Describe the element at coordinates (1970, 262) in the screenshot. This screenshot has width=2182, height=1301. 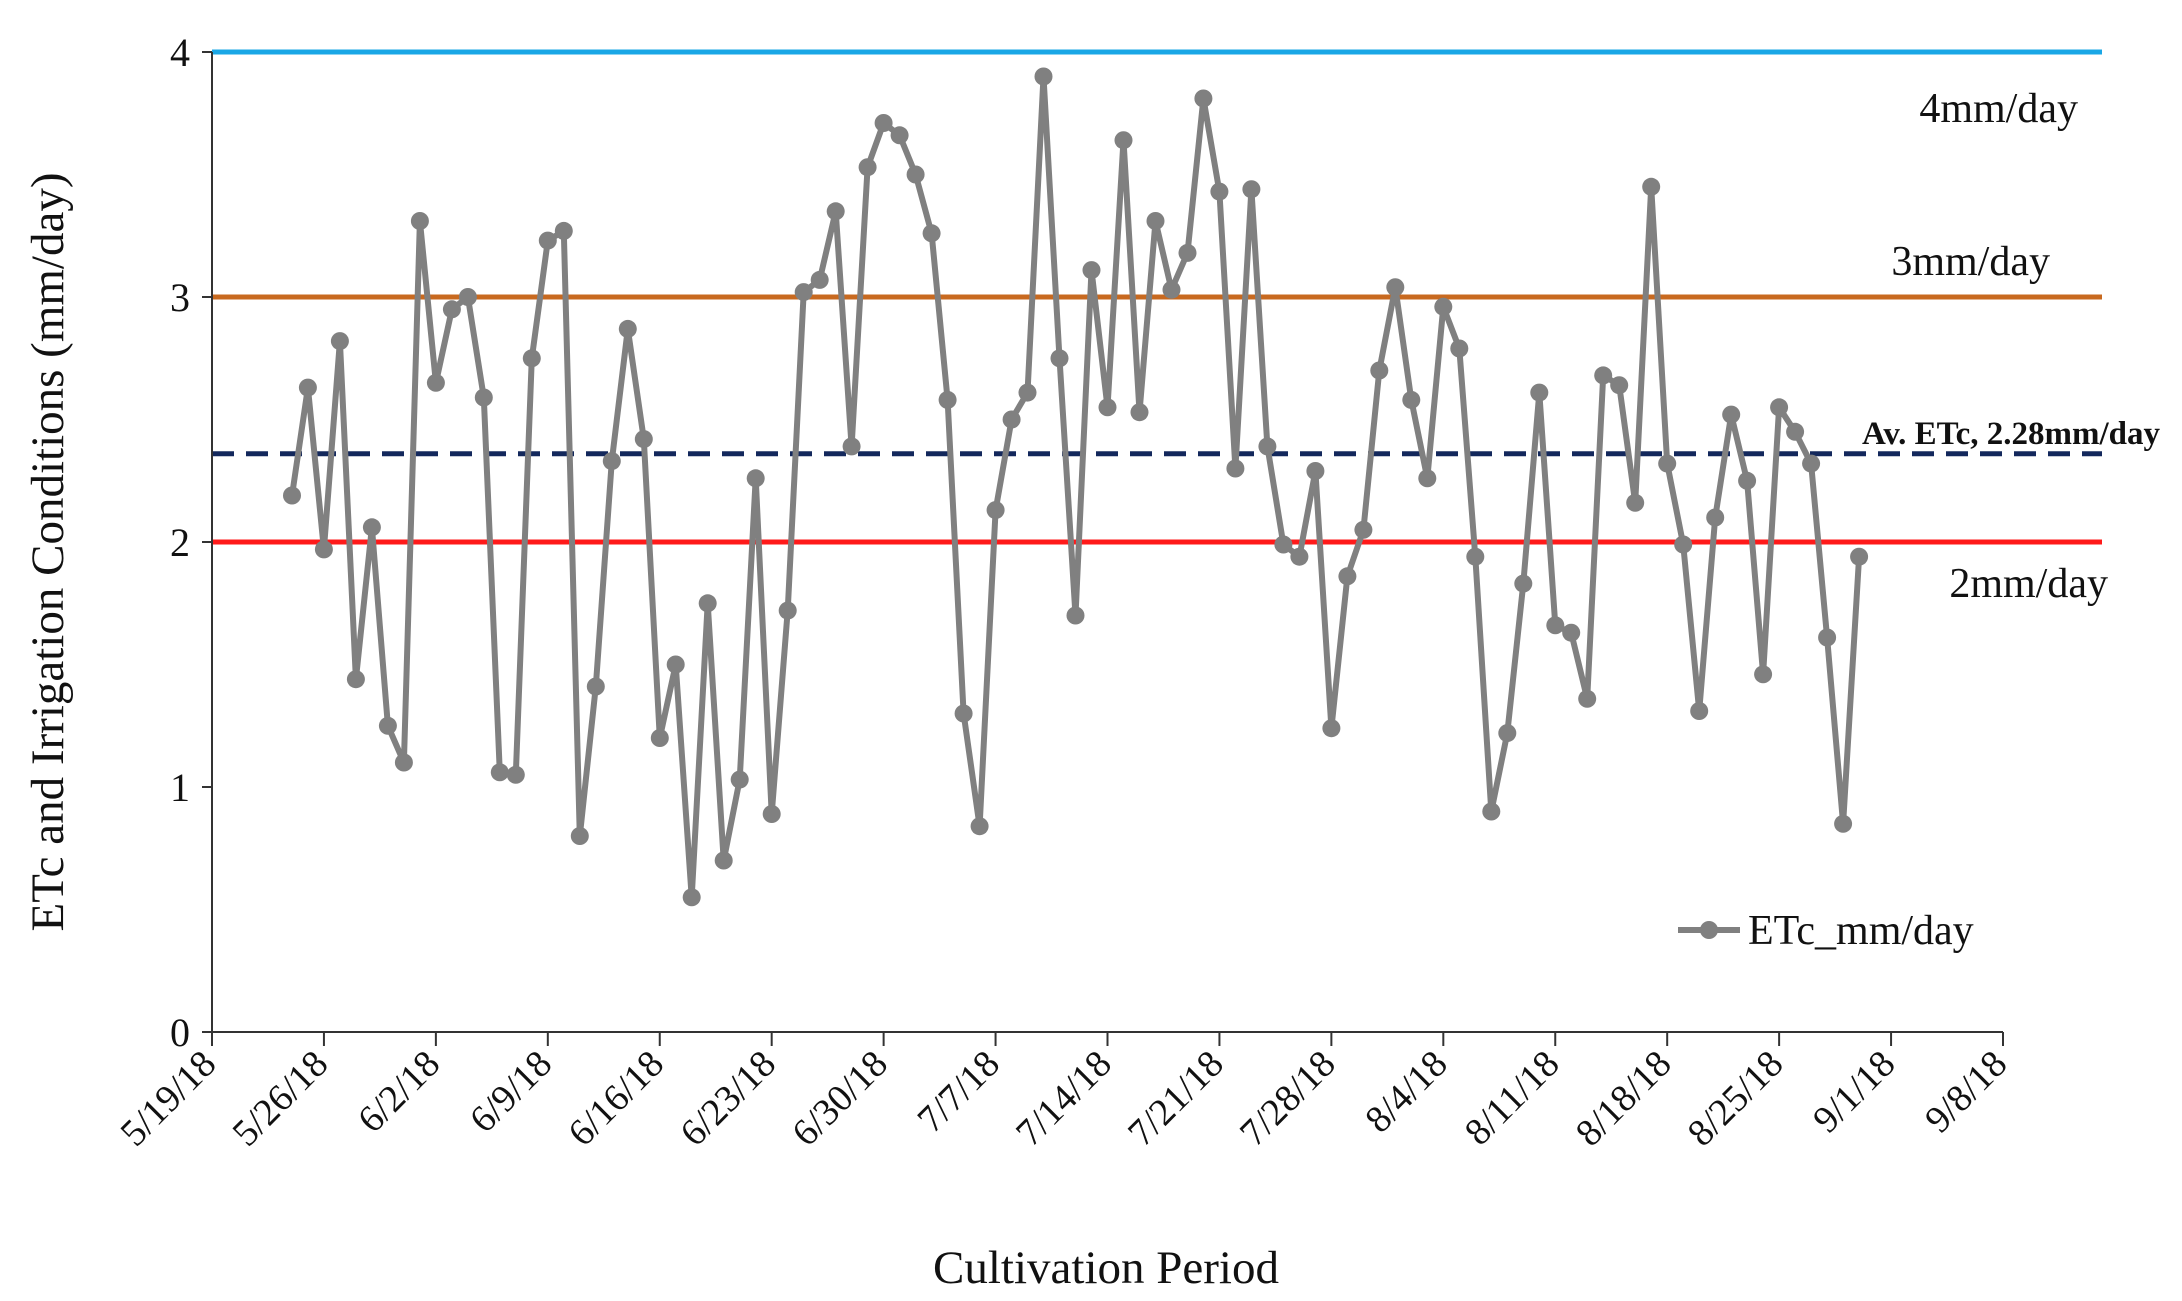
I see `3mm-label: 3mm/day` at that location.